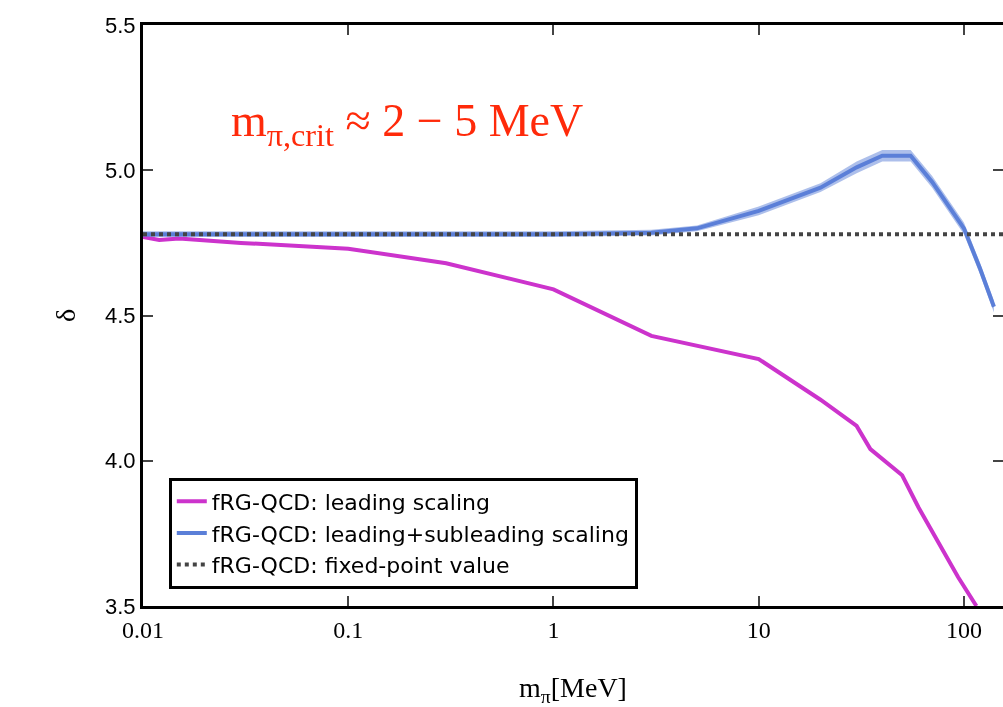 The height and width of the screenshot is (707, 1003). I want to click on x-tick-label: 1, so click(553, 629).